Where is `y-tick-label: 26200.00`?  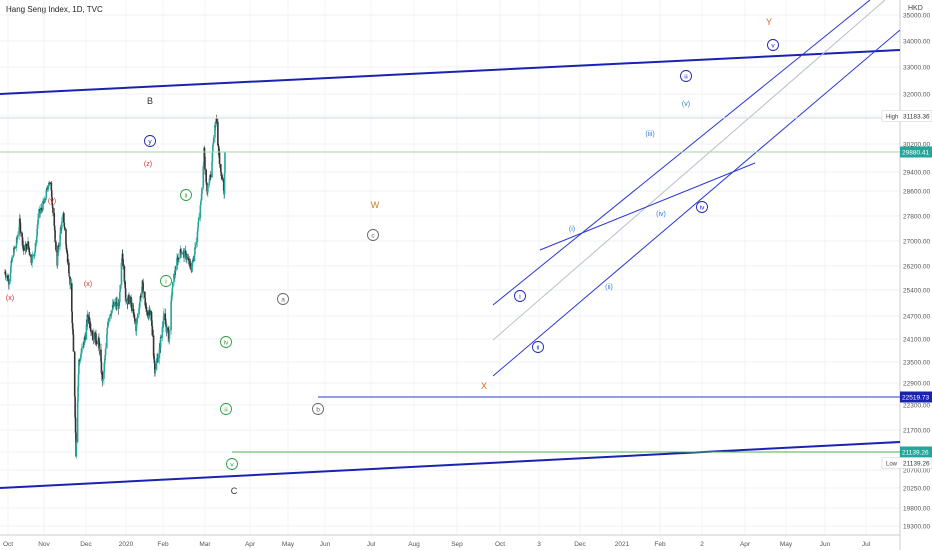 y-tick-label: 26200.00 is located at coordinates (916, 267).